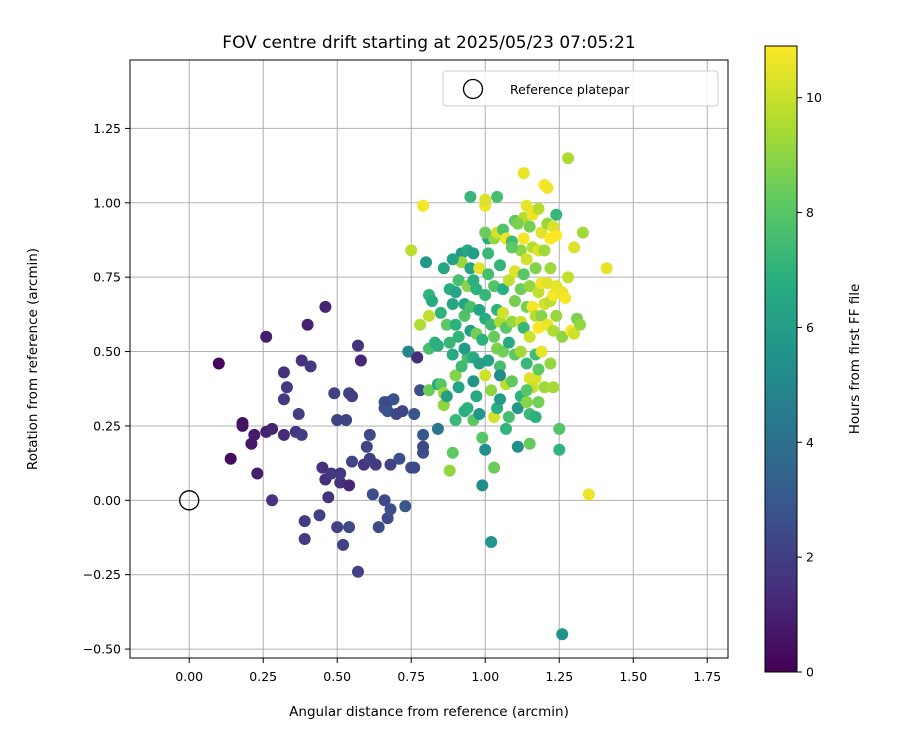 The height and width of the screenshot is (750, 900). I want to click on colorbar-tick-label: 6, so click(810, 327).